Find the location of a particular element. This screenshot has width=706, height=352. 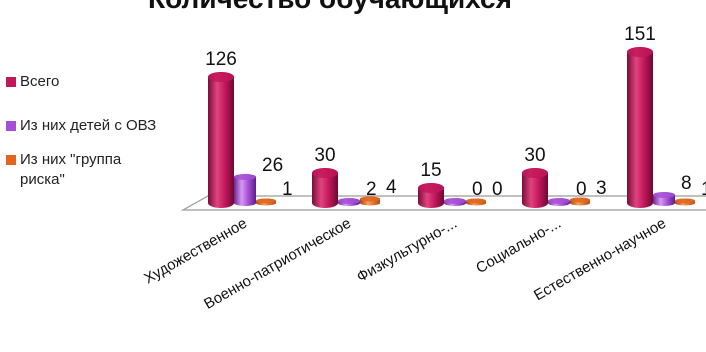

legend-label: Всего is located at coordinates (40, 81).